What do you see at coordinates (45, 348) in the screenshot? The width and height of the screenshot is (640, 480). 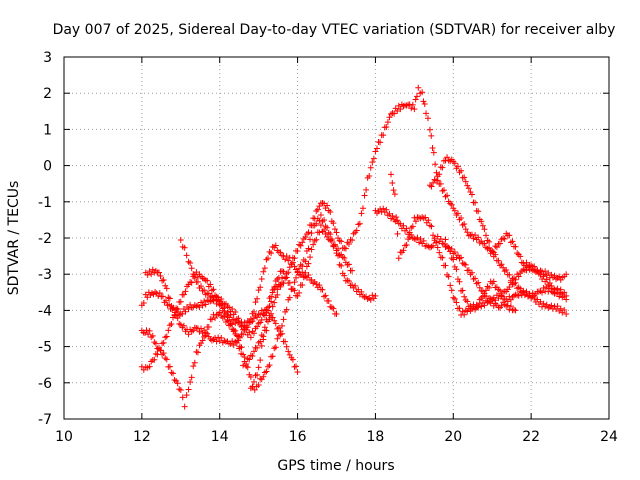 I see `y-tick-label: -5` at bounding box center [45, 348].